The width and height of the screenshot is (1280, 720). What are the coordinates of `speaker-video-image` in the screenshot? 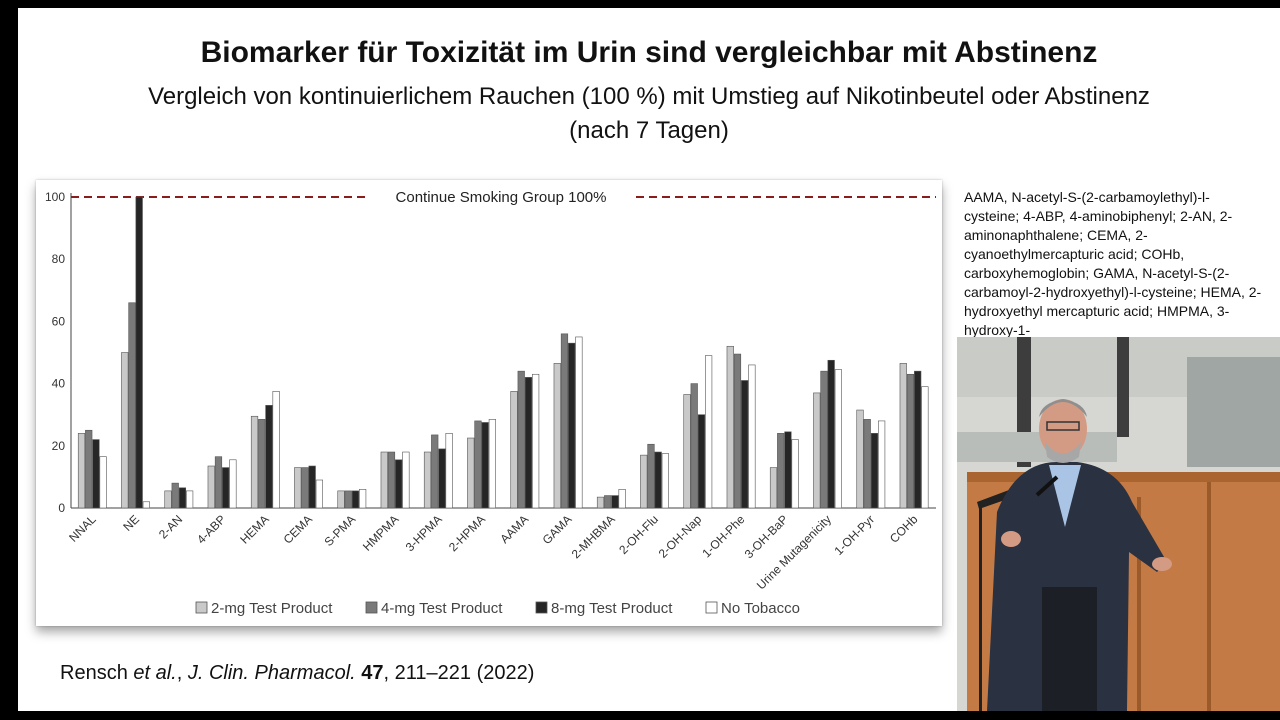 It's located at (1118, 524).